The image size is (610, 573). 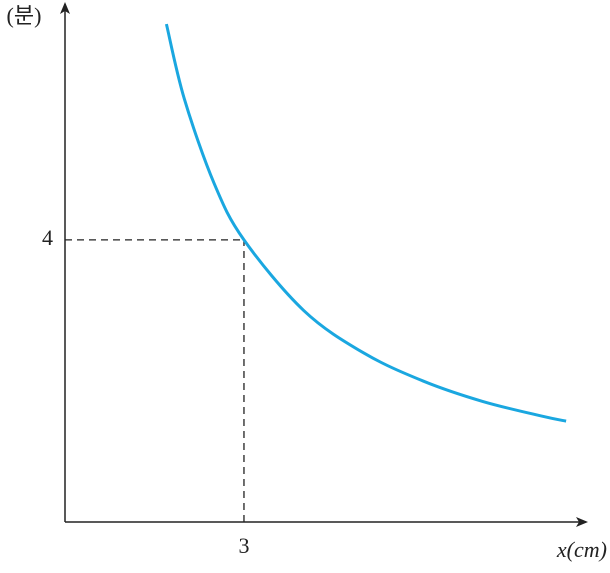 What do you see at coordinates (581, 549) in the screenshot?
I see `x-axis-label: x(cm)` at bounding box center [581, 549].